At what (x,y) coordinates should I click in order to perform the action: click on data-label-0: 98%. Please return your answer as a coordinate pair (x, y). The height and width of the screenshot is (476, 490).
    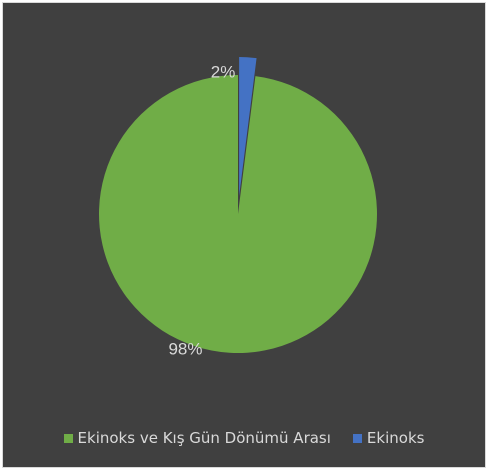
    Looking at the image, I should click on (185, 349).